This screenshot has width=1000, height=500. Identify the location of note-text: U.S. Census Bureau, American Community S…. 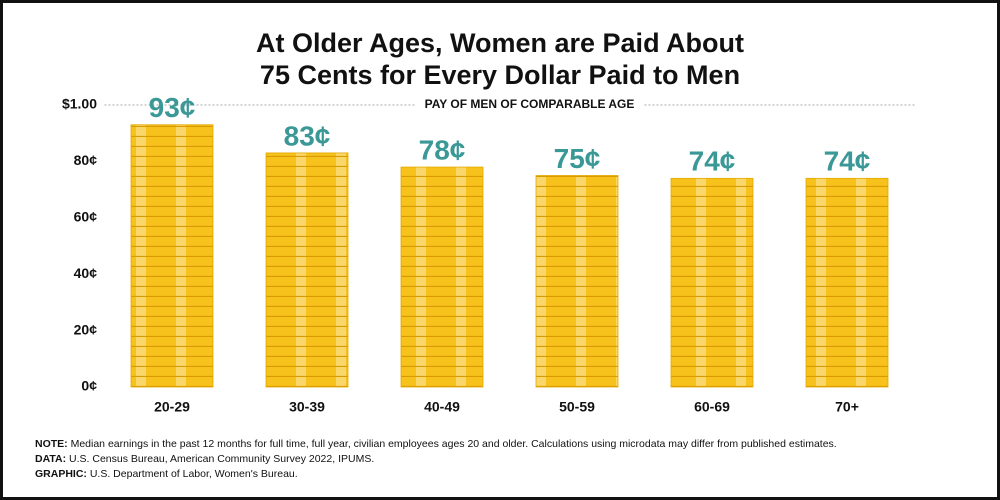
(220, 459).